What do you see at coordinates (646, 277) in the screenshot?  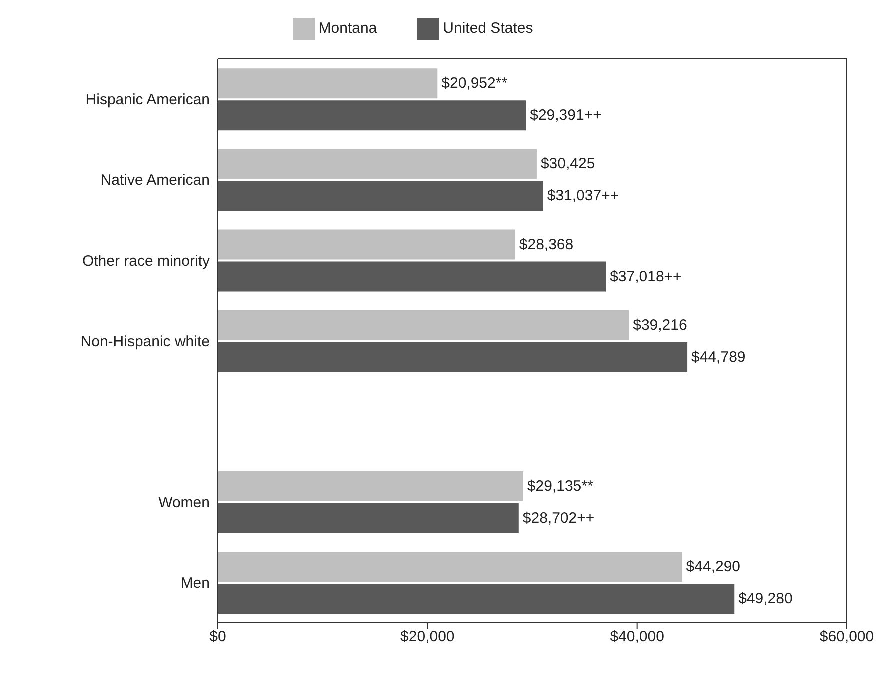 I see `data-label: $37,018++` at bounding box center [646, 277].